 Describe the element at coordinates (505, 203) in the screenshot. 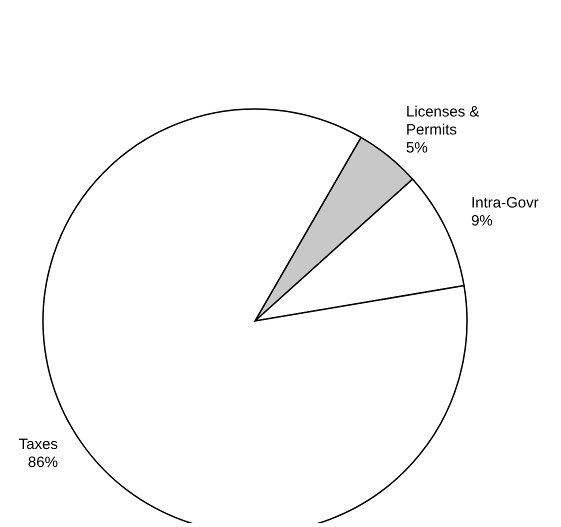

I see `slice-label: Intra-Govr` at that location.